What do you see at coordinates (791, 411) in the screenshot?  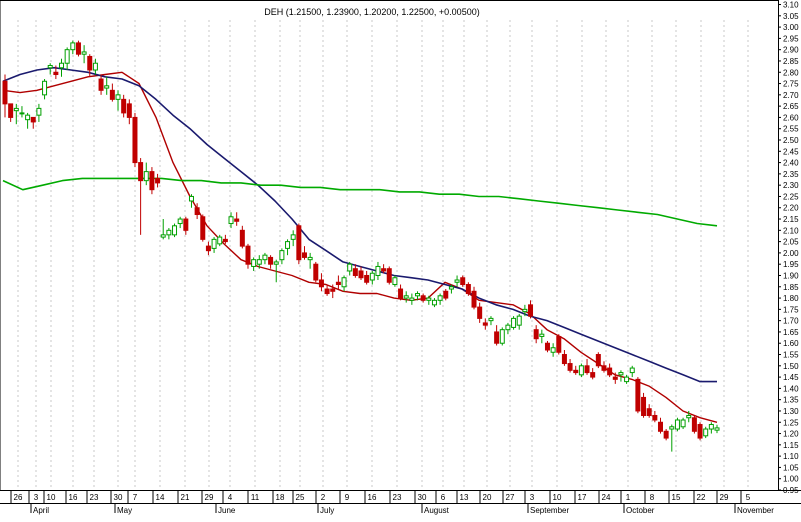 I see `y-tick-label: 1.30` at bounding box center [791, 411].